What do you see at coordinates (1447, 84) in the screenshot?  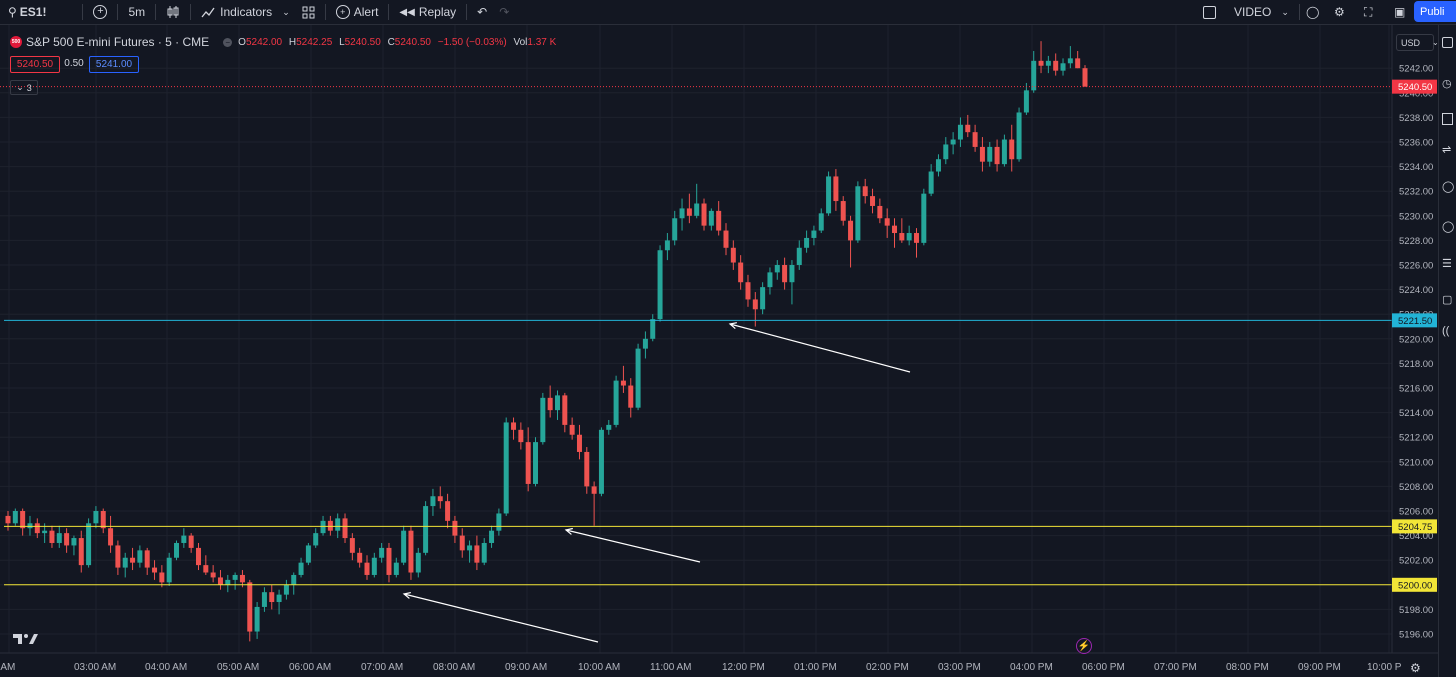 I see `alerts-clock-icon: ◷` at bounding box center [1447, 84].